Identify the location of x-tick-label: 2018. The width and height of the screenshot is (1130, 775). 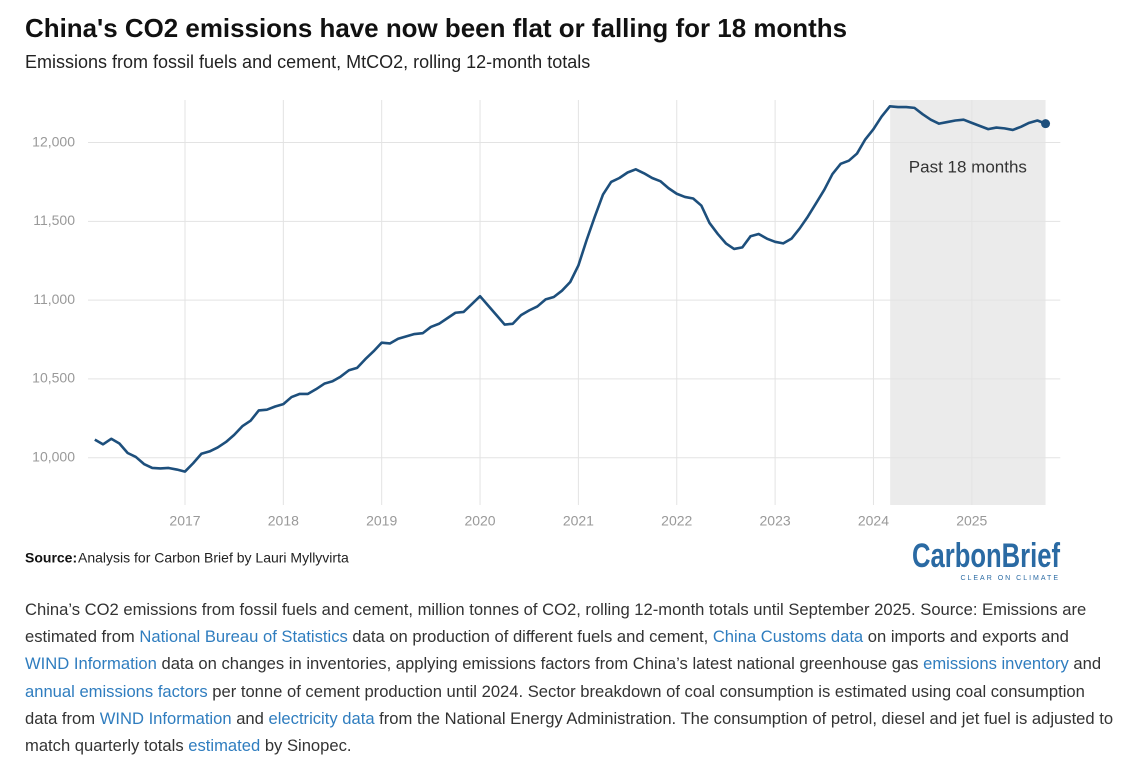
(283, 521).